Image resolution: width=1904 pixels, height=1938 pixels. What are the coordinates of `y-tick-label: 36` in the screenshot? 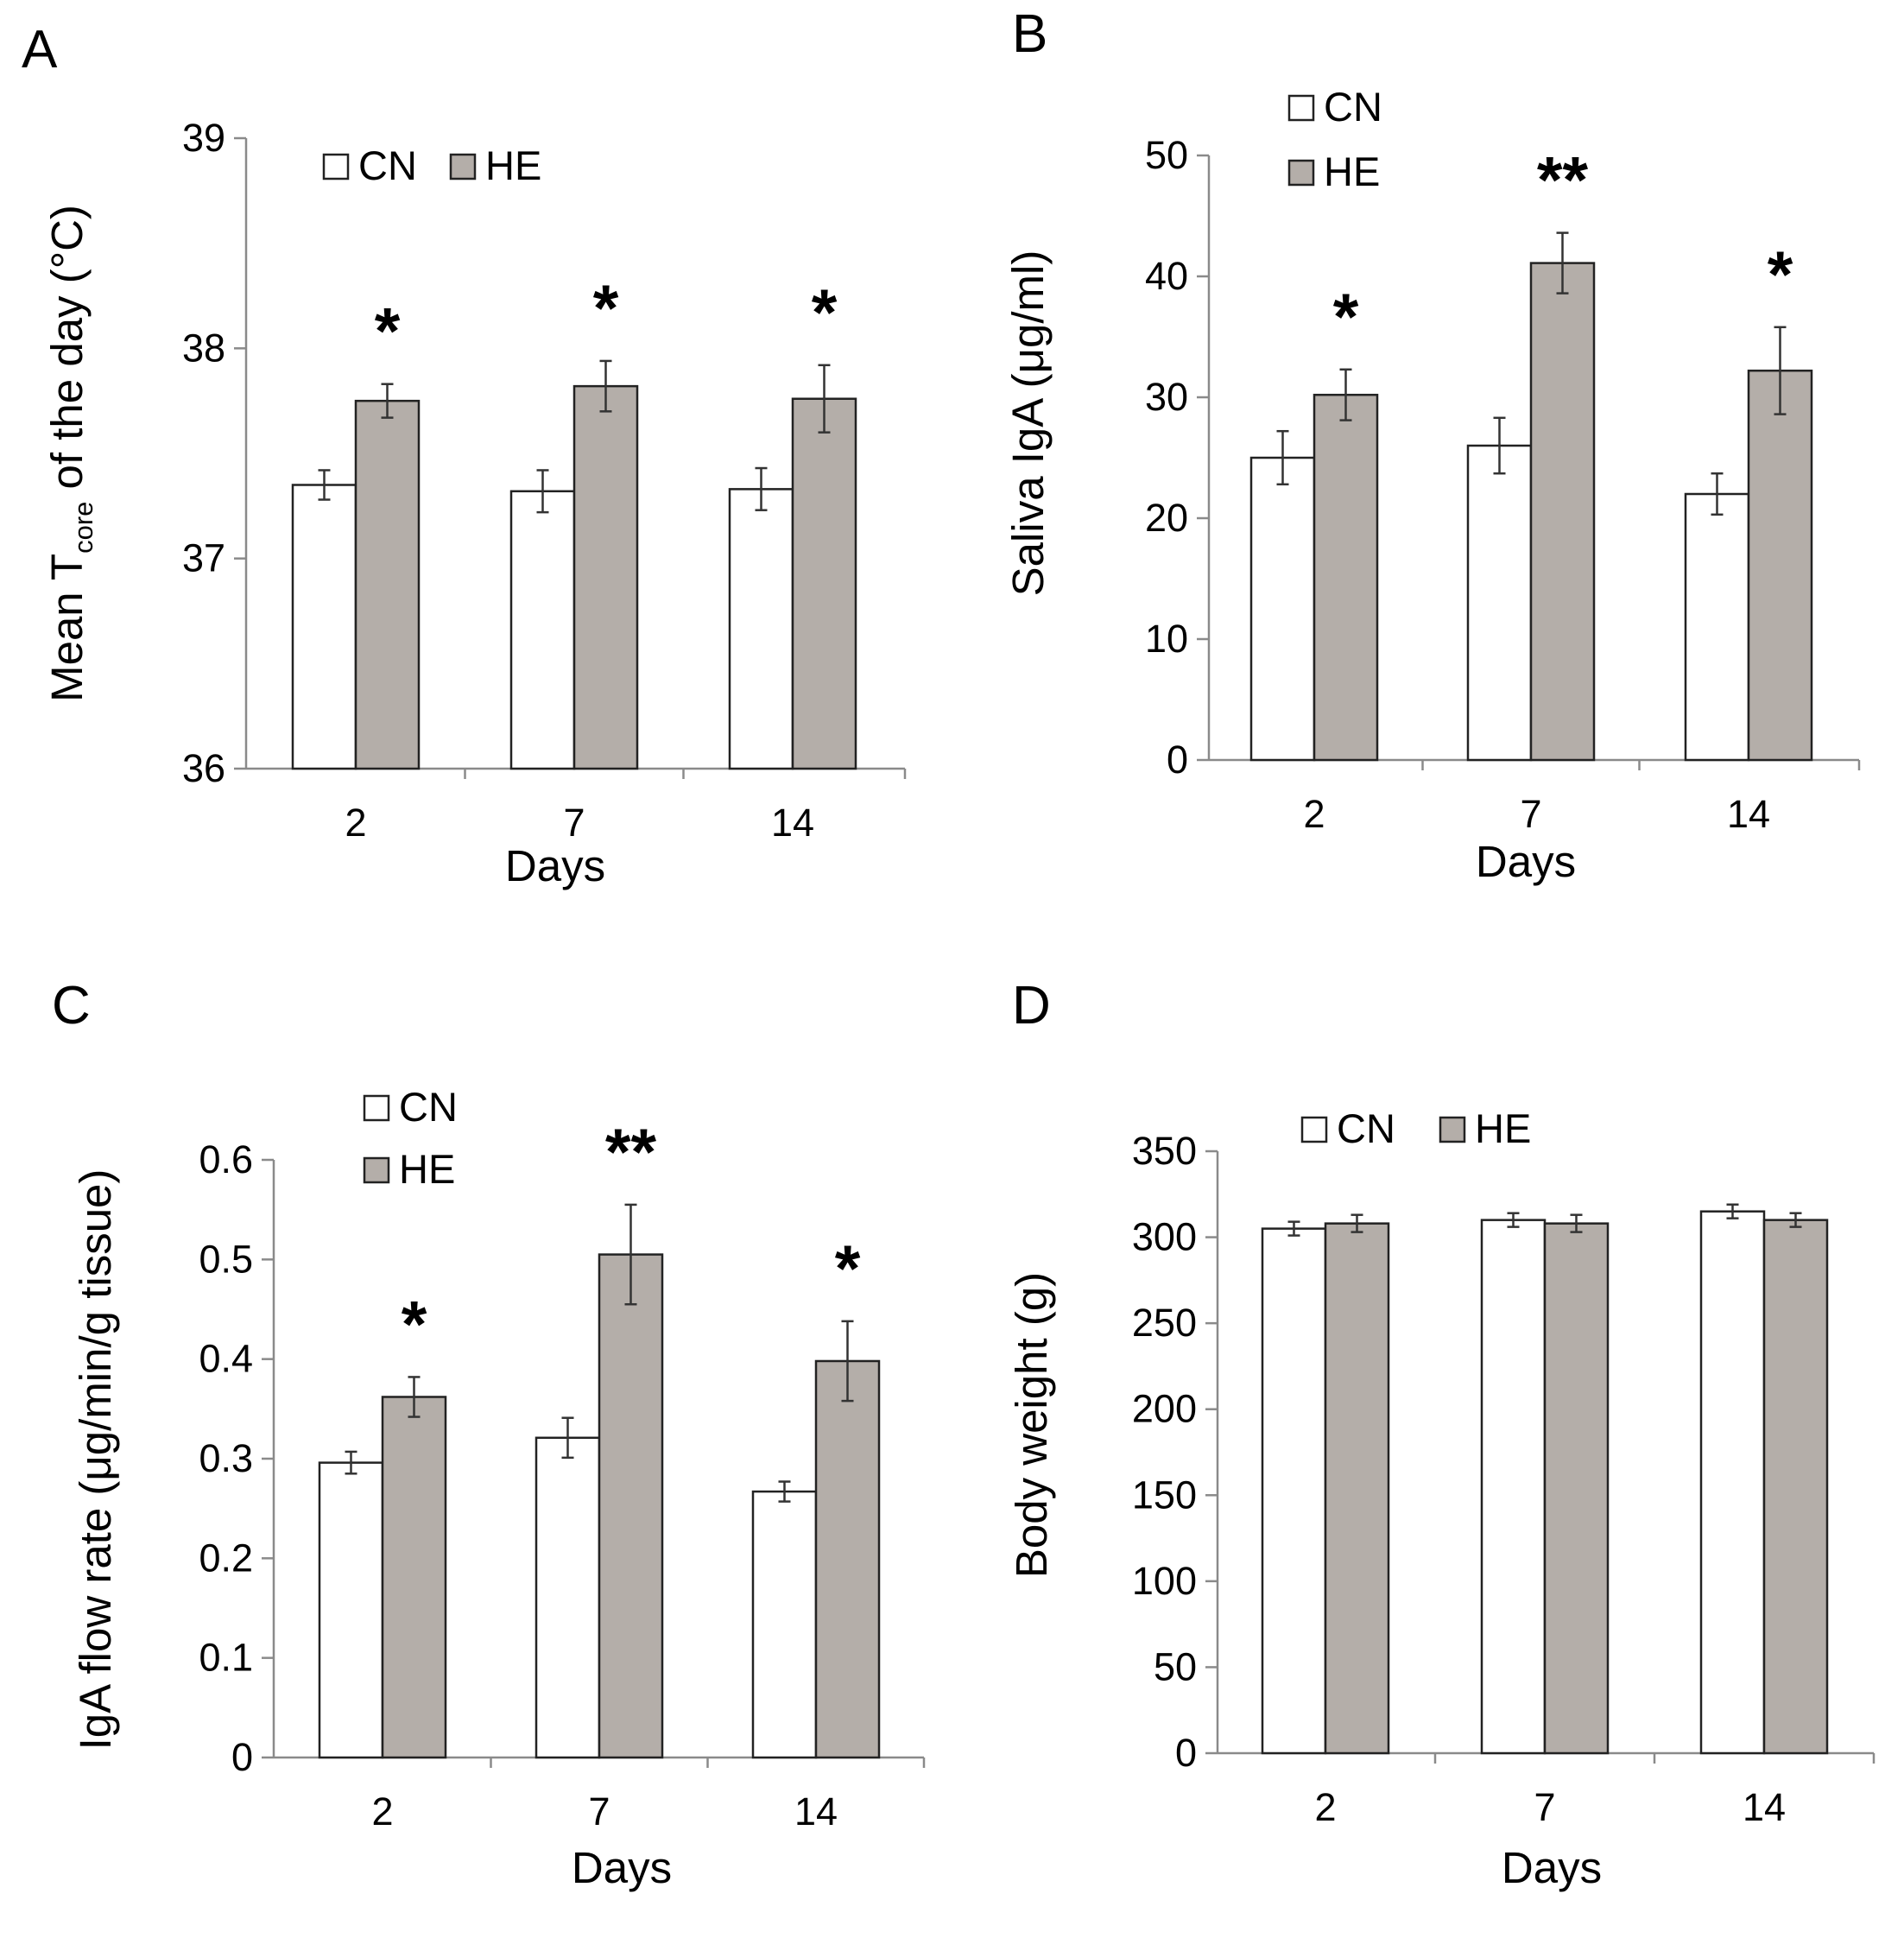 It's located at (204, 768).